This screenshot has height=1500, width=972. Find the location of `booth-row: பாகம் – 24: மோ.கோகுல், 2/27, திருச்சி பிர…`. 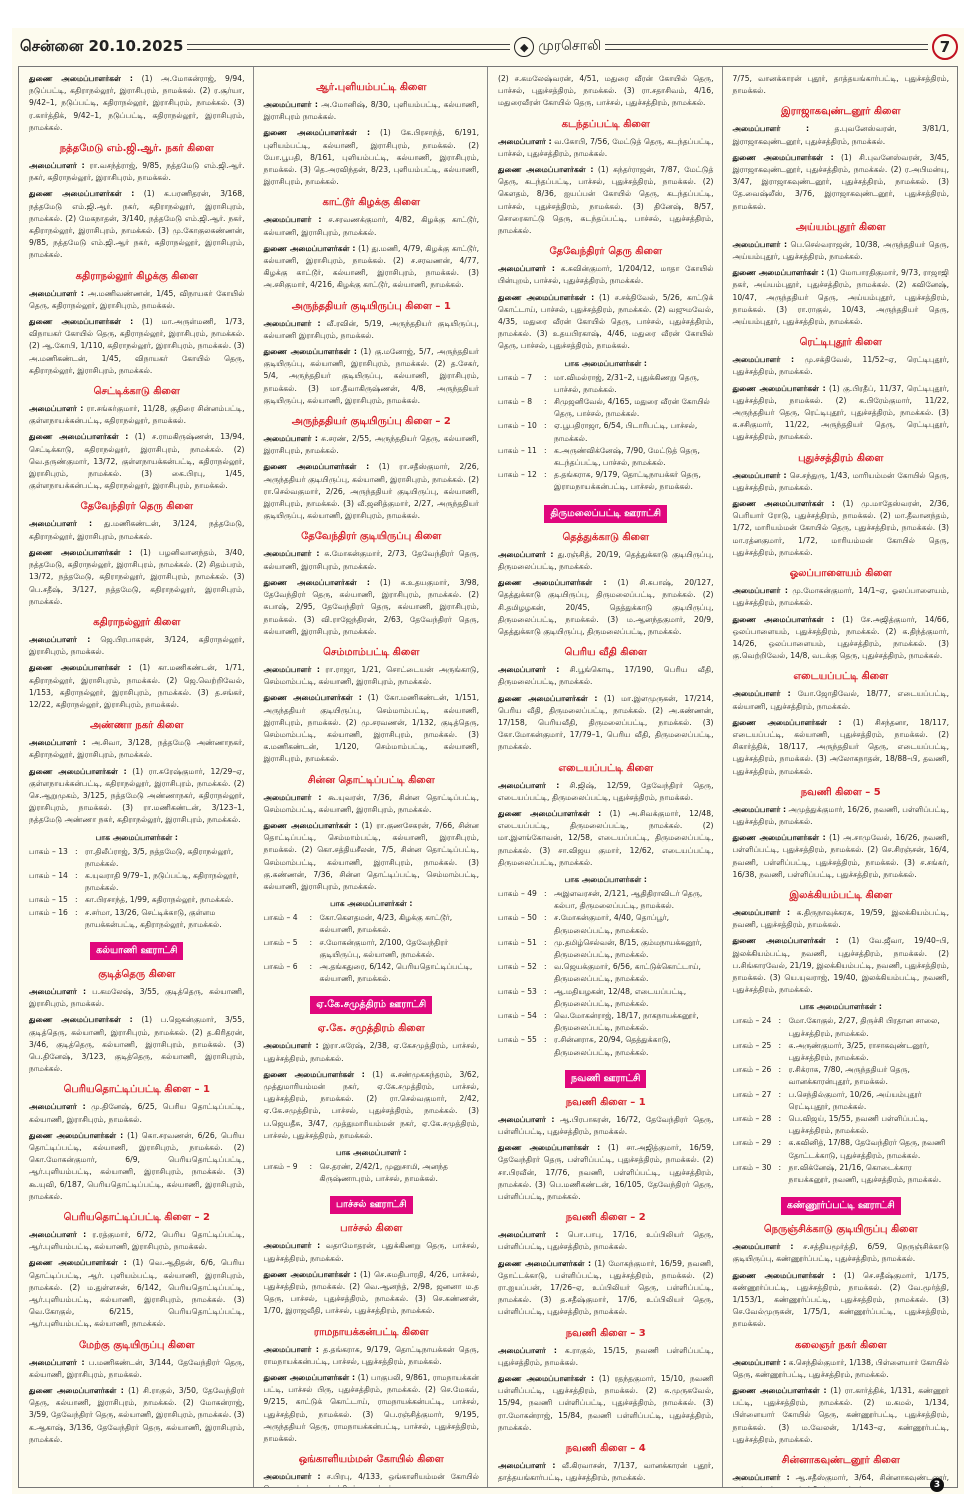

booth-row: பாகம் – 24: மோ.கோகுல், 2/27, திருச்சி பிர… is located at coordinates (841, 1027).